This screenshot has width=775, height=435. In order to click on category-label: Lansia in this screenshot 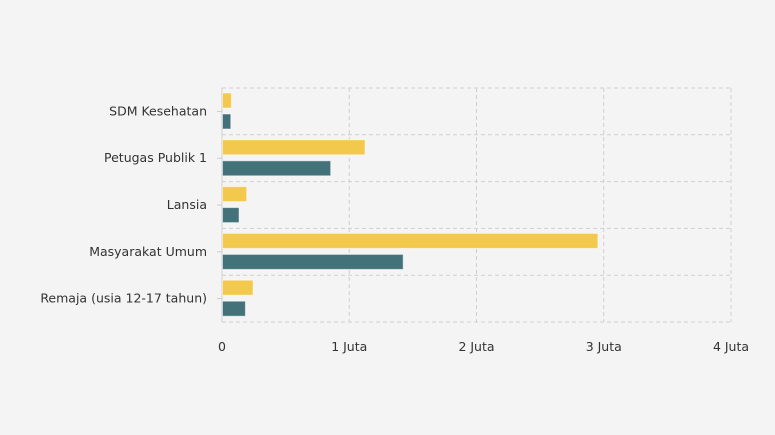, I will do `click(187, 204)`.